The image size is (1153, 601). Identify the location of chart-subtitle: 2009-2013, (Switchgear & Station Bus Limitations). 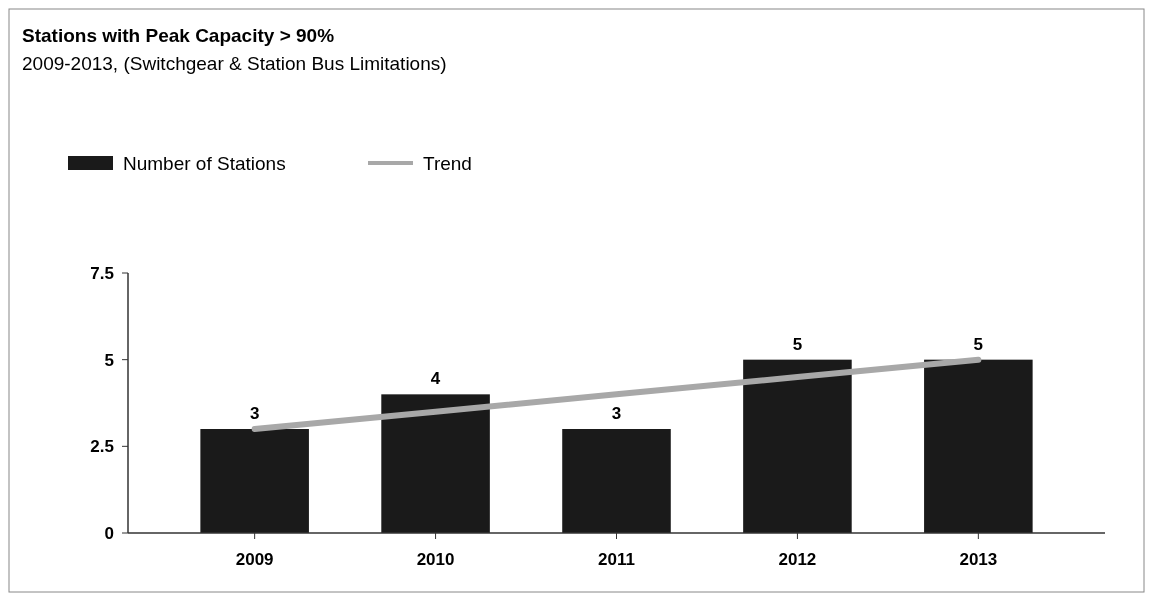
(234, 63).